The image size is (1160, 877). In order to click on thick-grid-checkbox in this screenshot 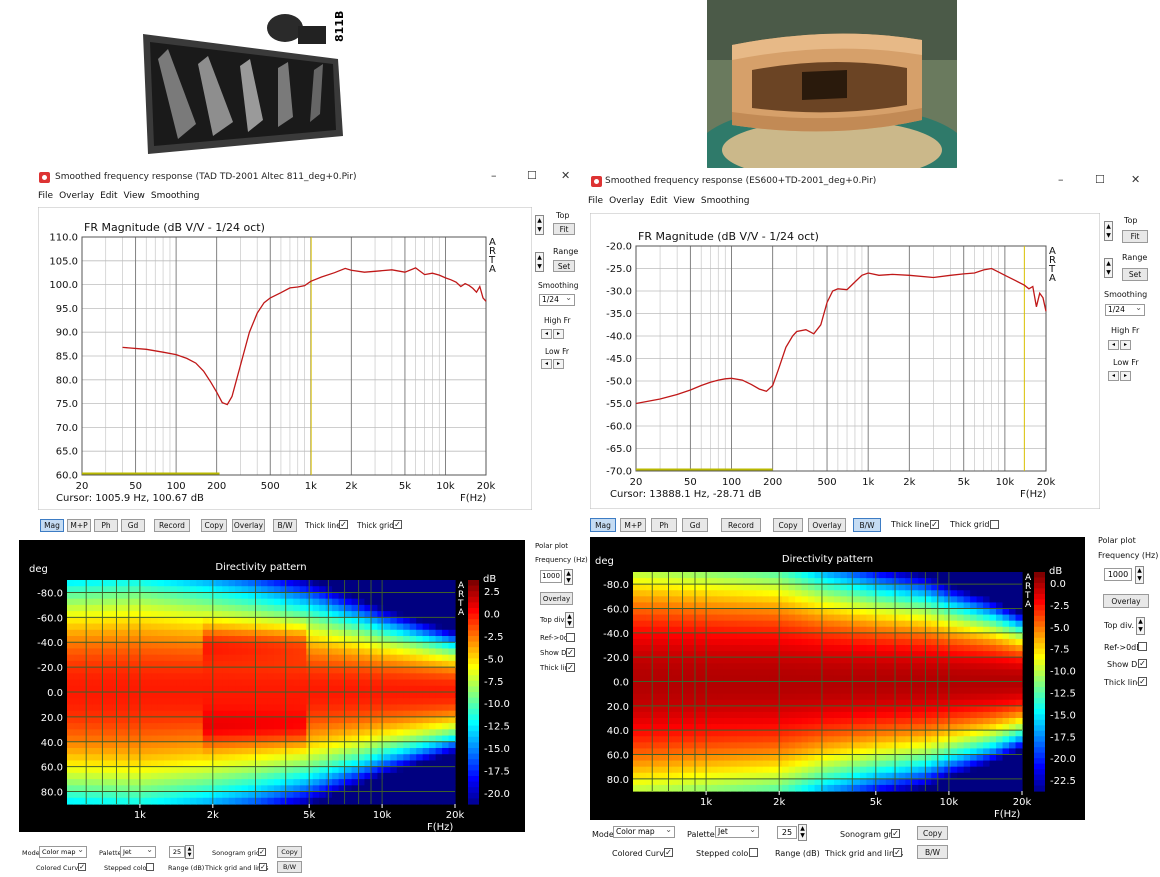, I will do `click(994, 524)`.